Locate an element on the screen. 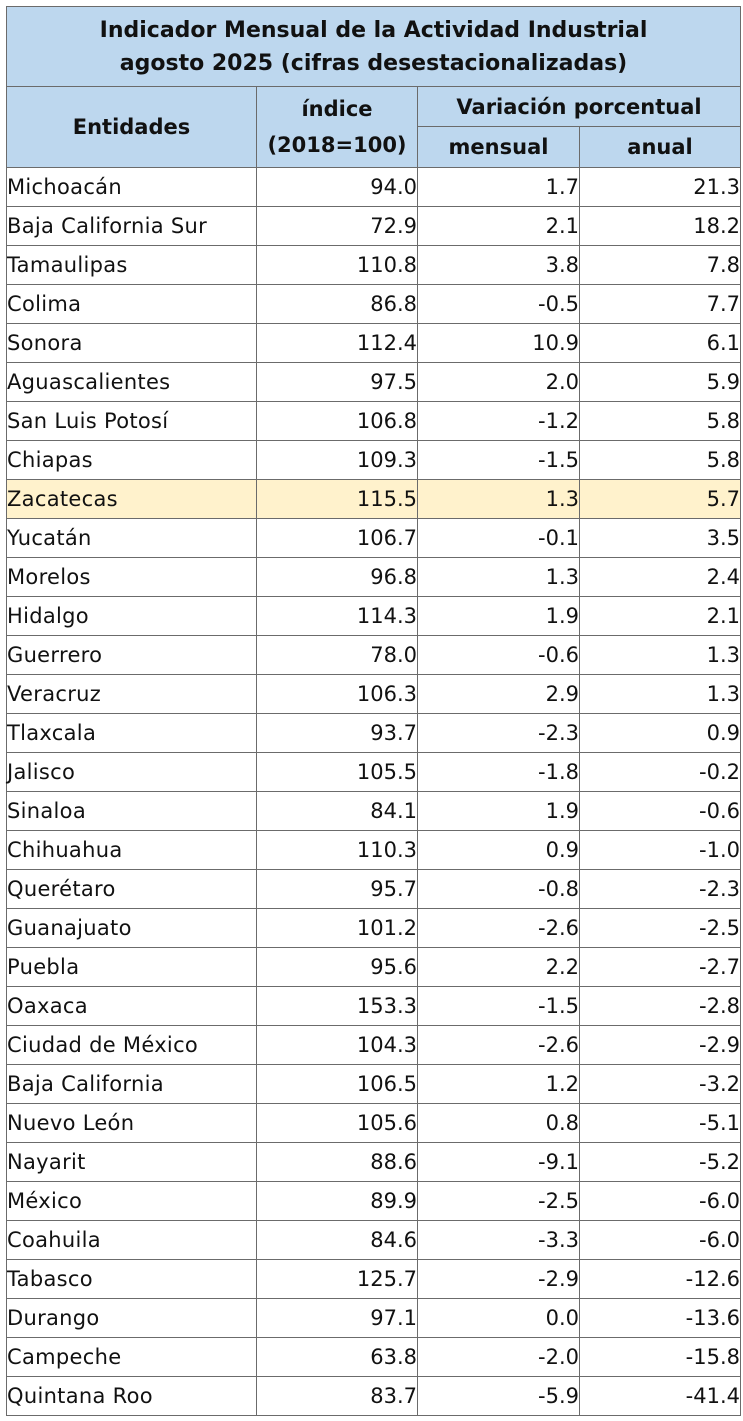 This screenshot has height=1421, width=743. cell-entidad: Baja California Sur is located at coordinates (131, 226).